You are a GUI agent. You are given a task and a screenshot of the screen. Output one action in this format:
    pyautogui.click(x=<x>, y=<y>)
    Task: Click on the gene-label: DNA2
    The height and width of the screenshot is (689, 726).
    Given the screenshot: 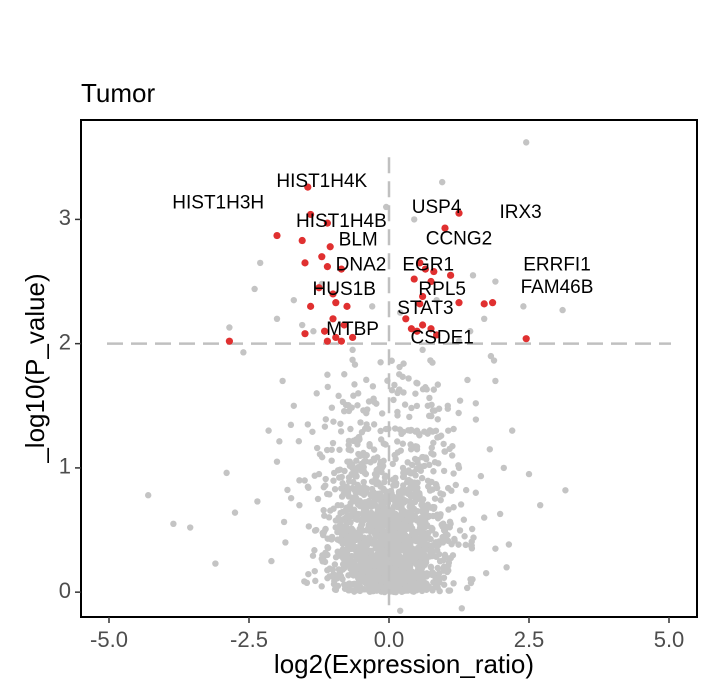 What is the action you would take?
    pyautogui.click(x=361, y=264)
    